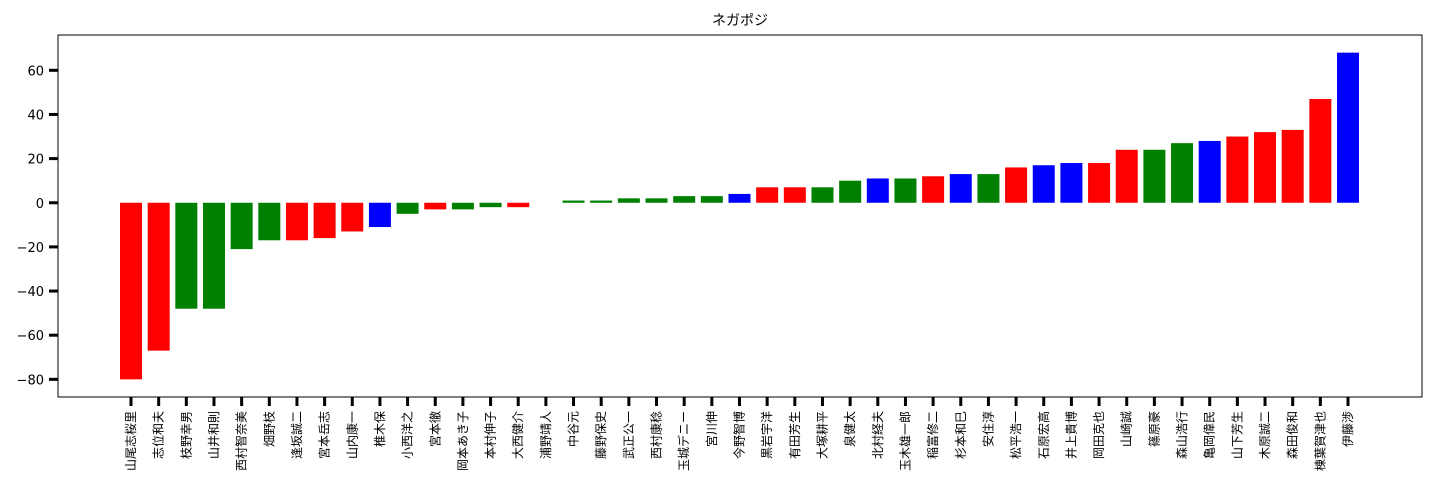 The image size is (1440, 500). I want to click on x-tick-label: 杉本和巳, so click(961, 435).